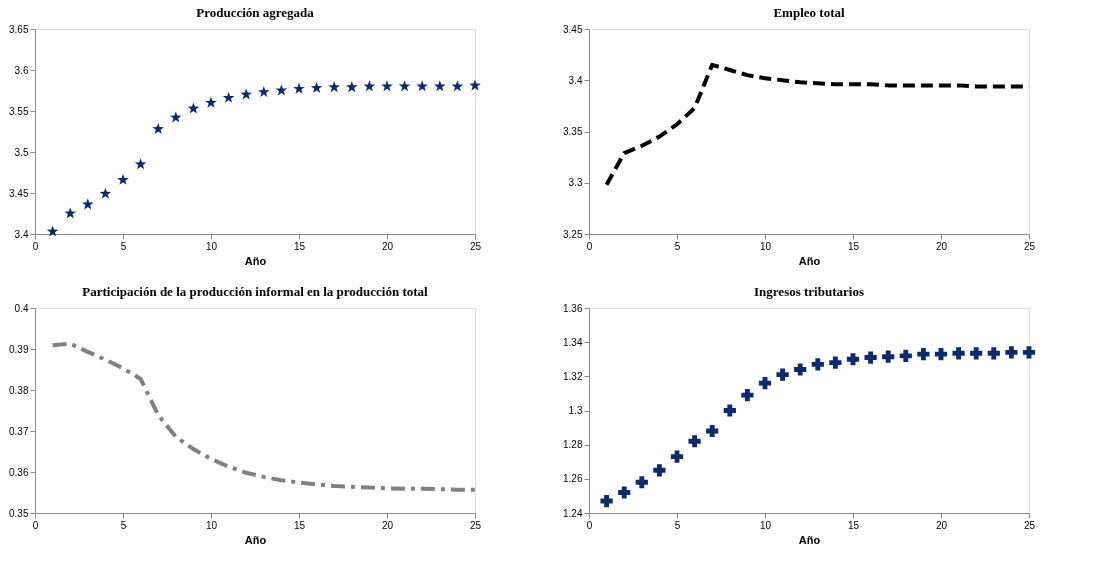  What do you see at coordinates (573, 308) in the screenshot?
I see `y-tick-label: 1.36` at bounding box center [573, 308].